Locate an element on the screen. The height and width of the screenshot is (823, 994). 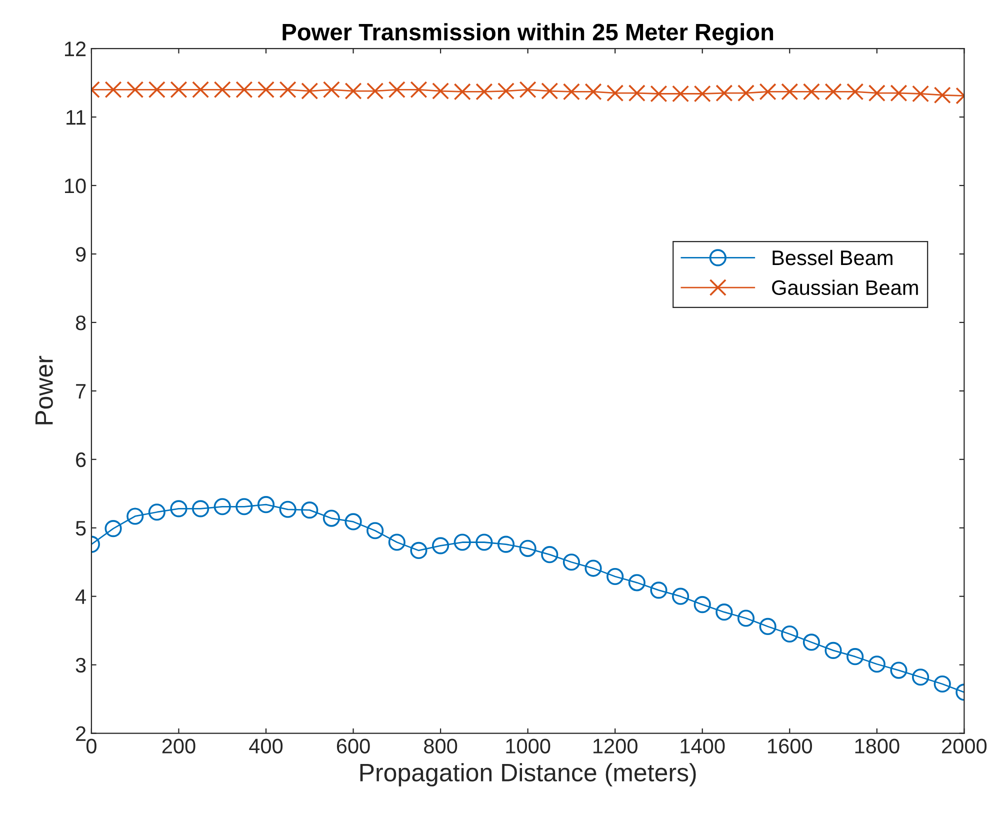
y-tick-label: 7 is located at coordinates (81, 391).